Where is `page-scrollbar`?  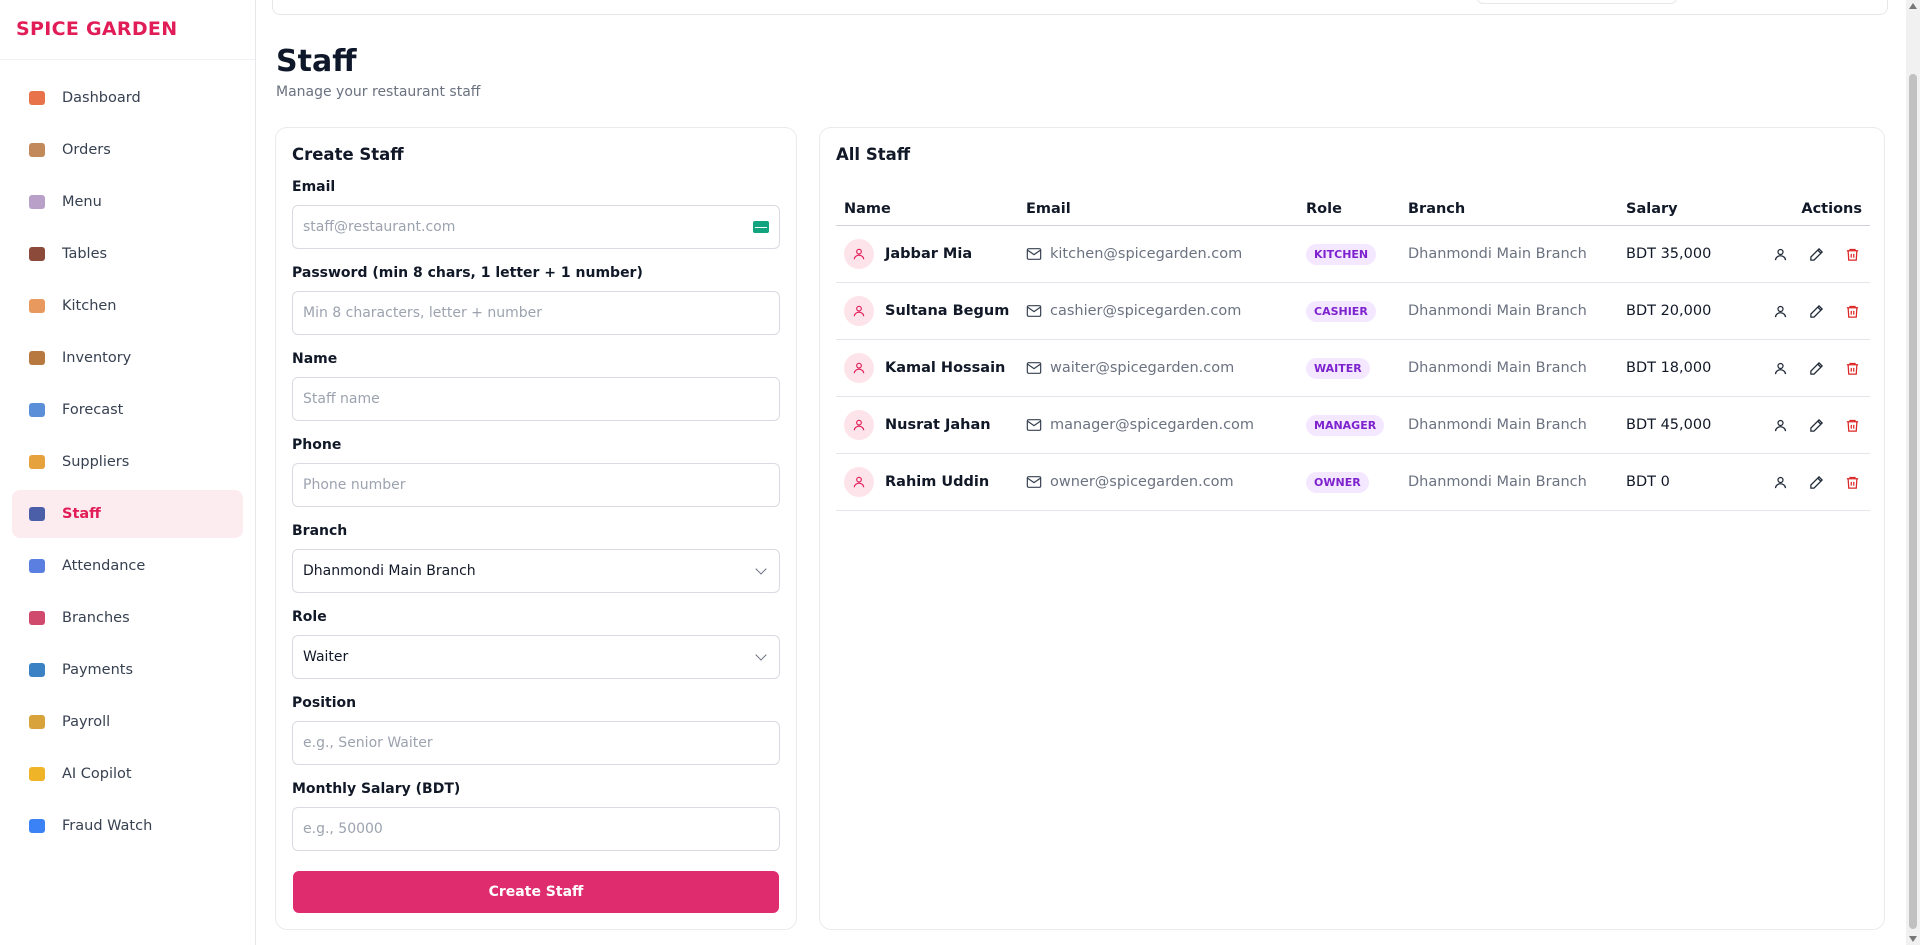
page-scrollbar is located at coordinates (1913, 472).